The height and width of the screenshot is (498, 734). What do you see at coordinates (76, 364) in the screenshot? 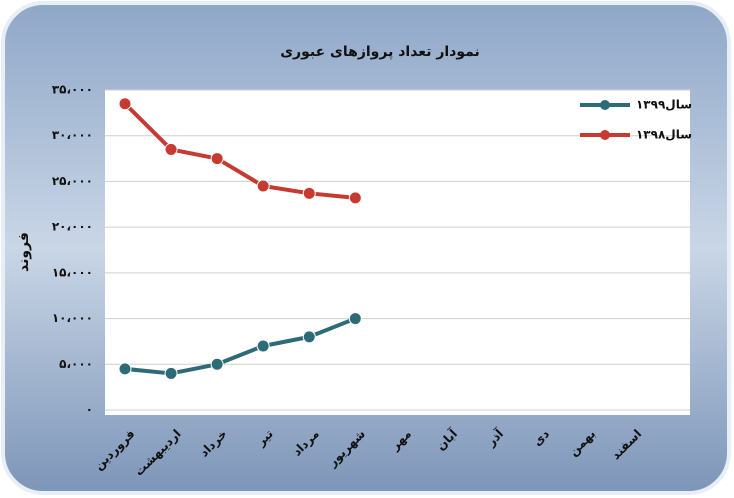
I see `y-tick-label: ۵،۰۰۰` at bounding box center [76, 364].